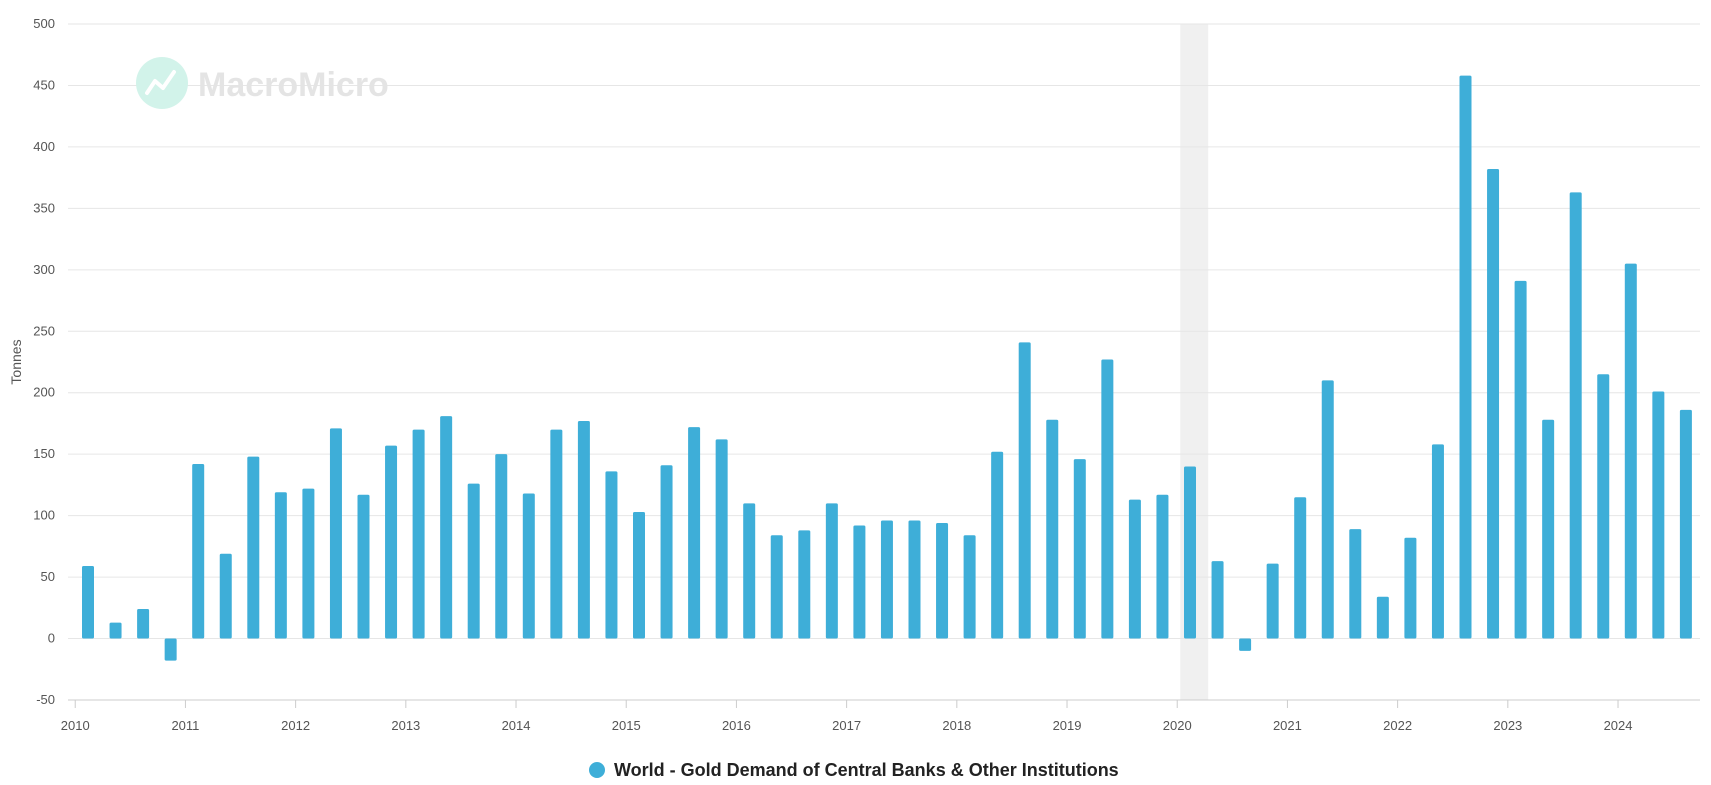 The width and height of the screenshot is (1711, 785). What do you see at coordinates (942, 581) in the screenshot?
I see `bar-2017-Q4` at bounding box center [942, 581].